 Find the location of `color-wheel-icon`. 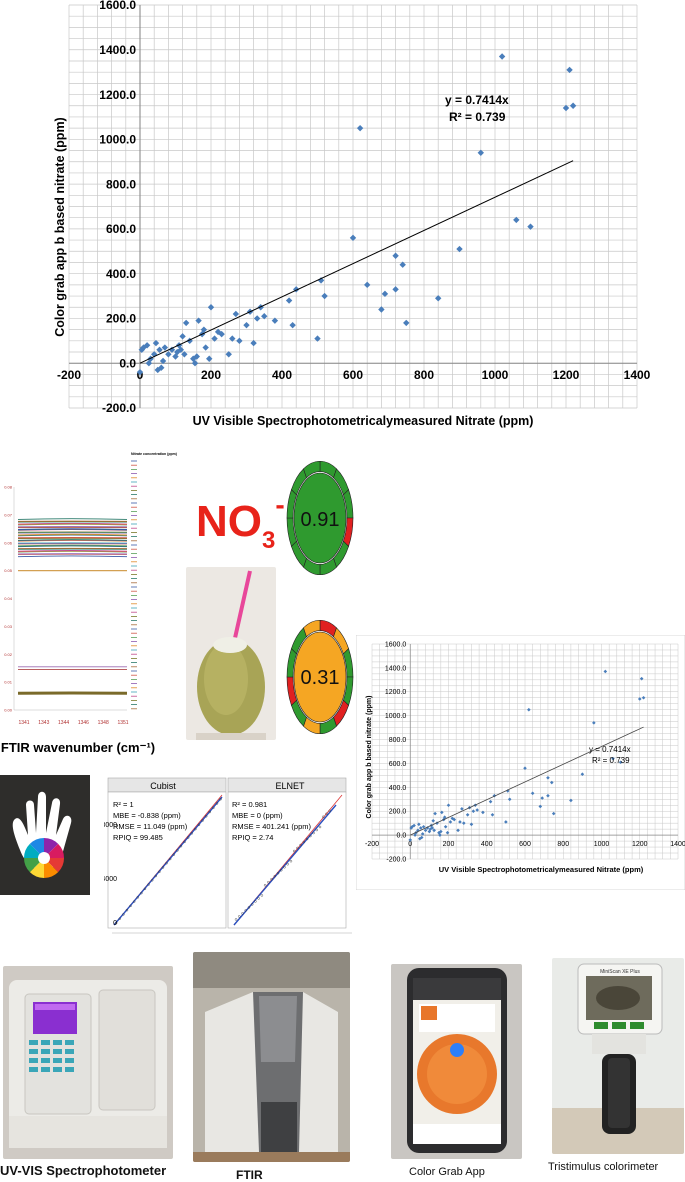

color-wheel-icon is located at coordinates (44, 858).